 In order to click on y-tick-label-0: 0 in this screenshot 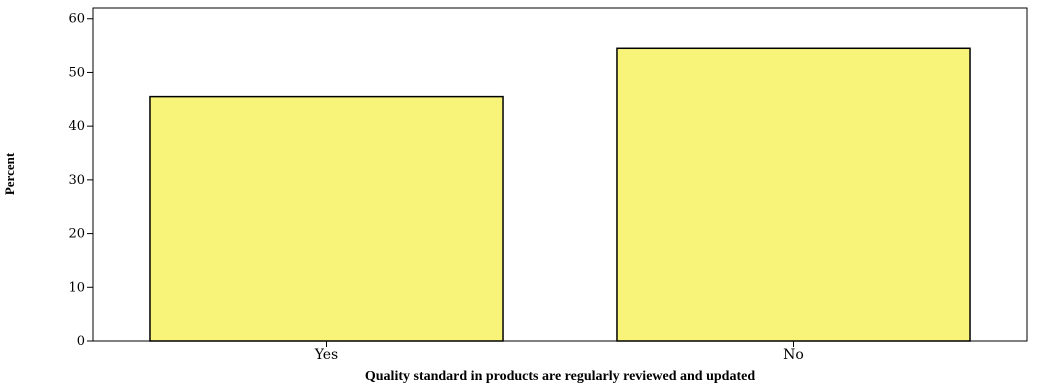, I will do `click(81, 341)`.